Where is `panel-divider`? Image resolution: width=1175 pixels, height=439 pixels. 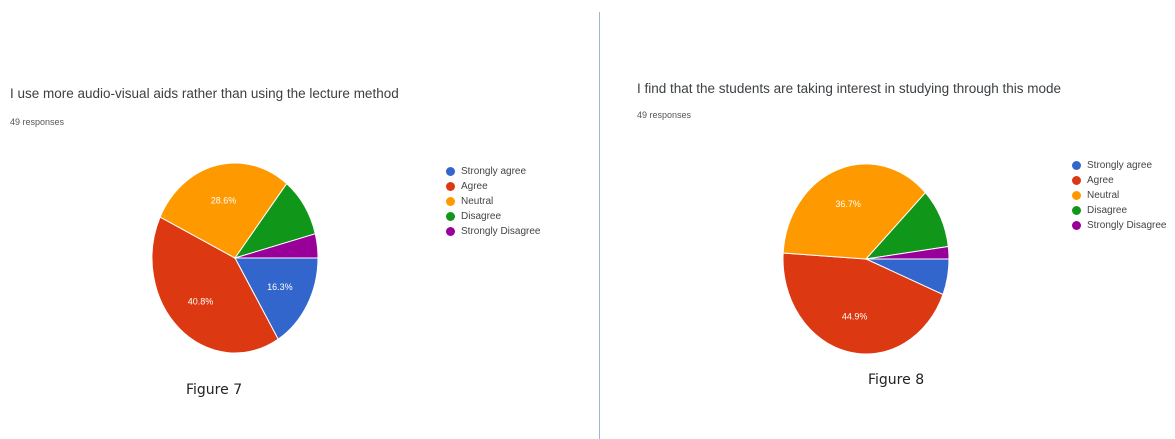
panel-divider is located at coordinates (599, 225).